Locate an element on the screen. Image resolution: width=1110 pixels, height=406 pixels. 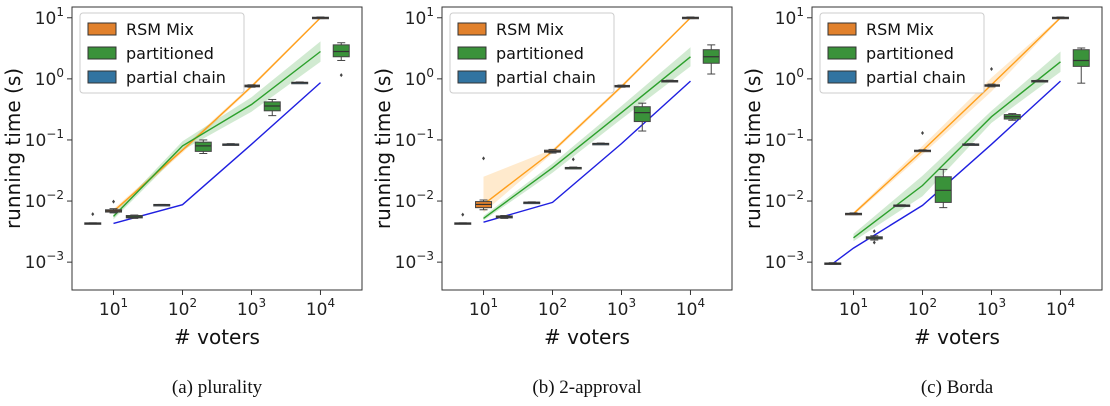
y-tick-label: 10¹ is located at coordinates (49, 17).